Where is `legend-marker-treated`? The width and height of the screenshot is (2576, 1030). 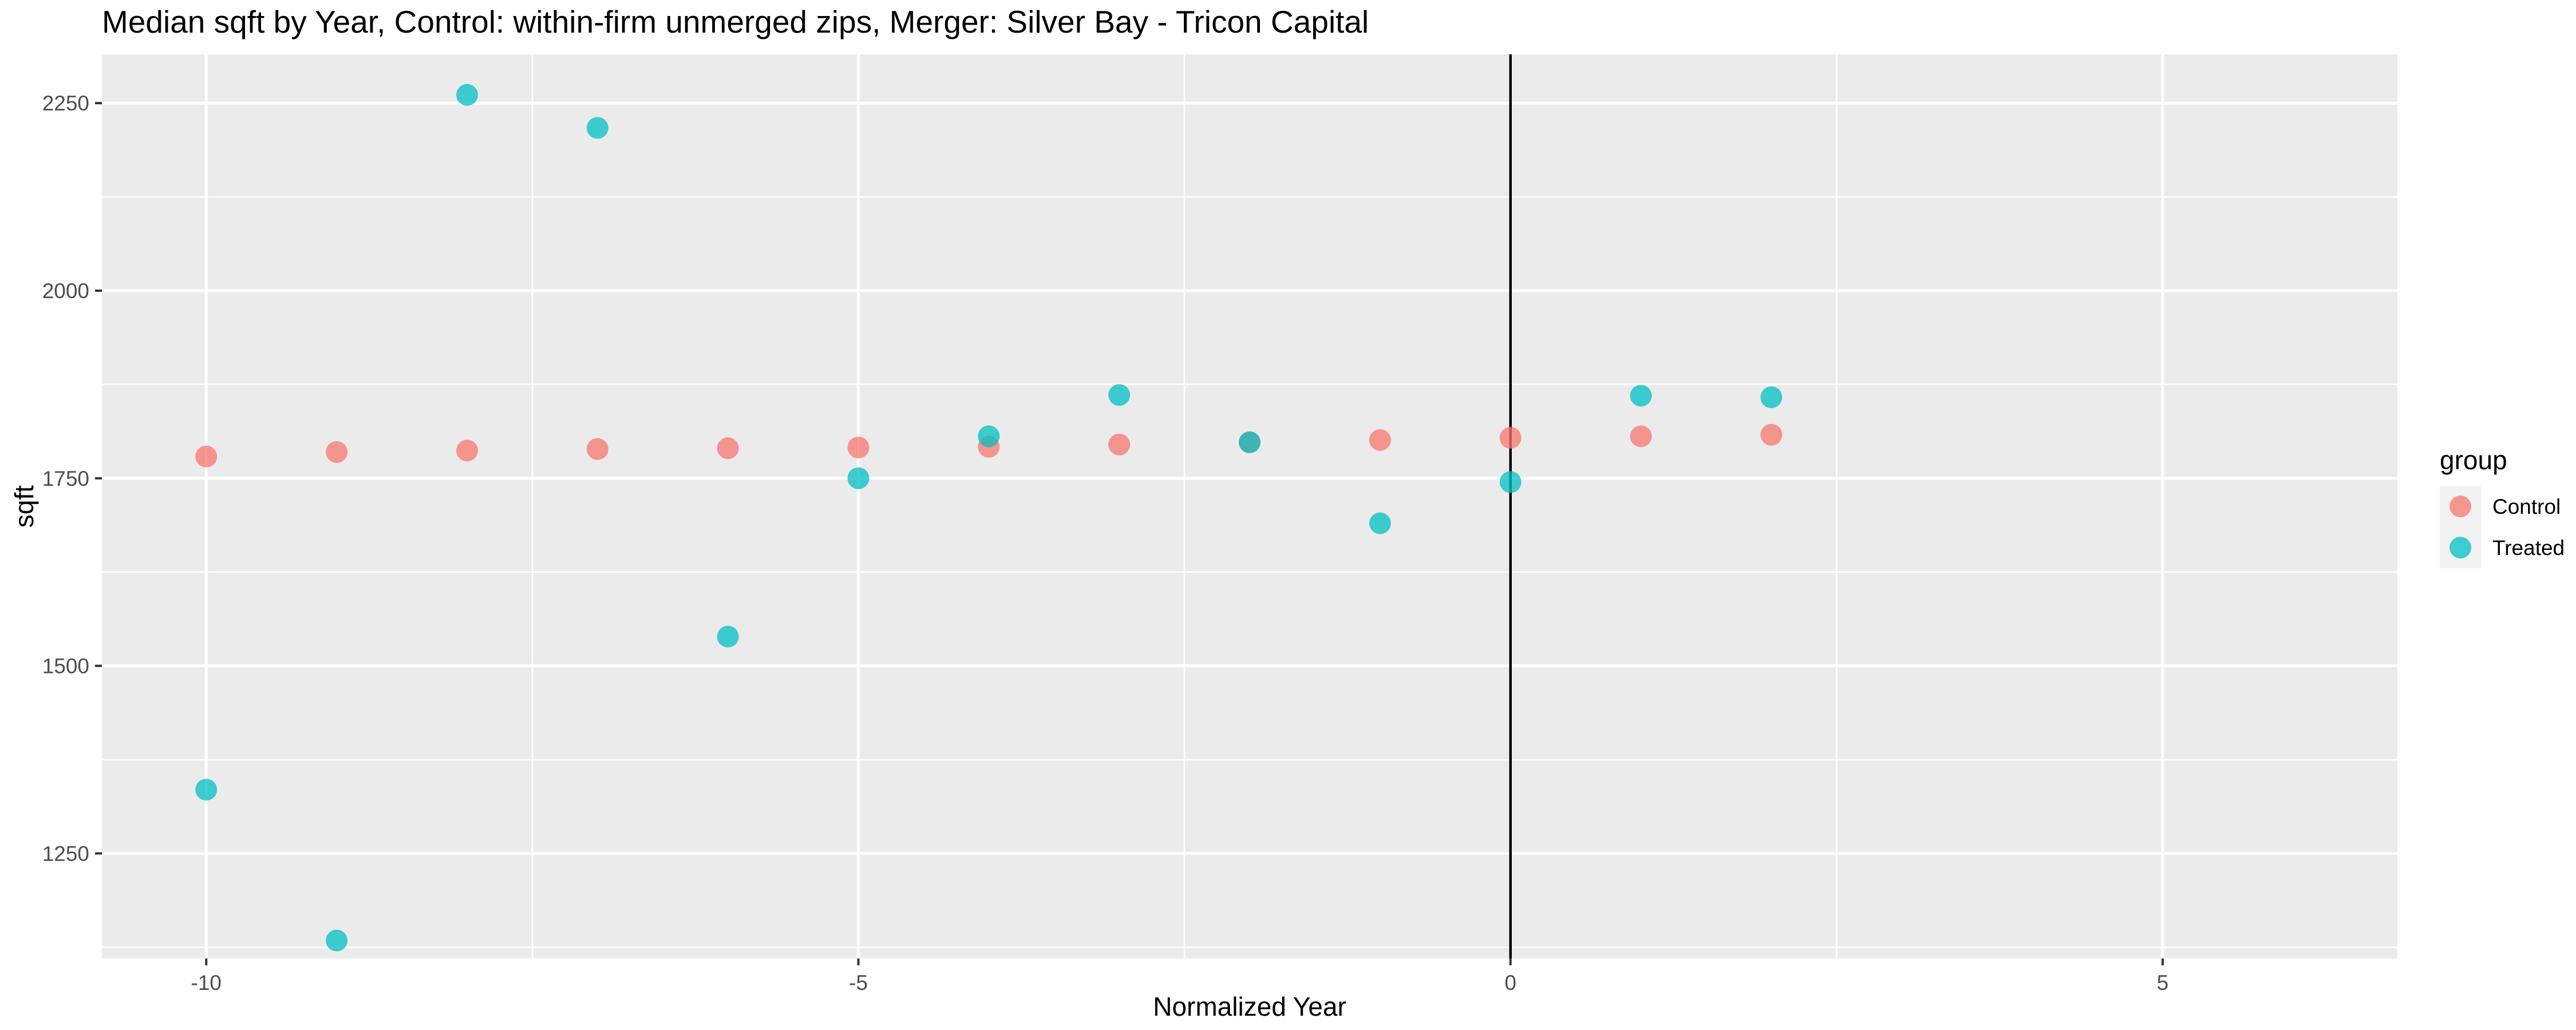
legend-marker-treated is located at coordinates (2460, 547).